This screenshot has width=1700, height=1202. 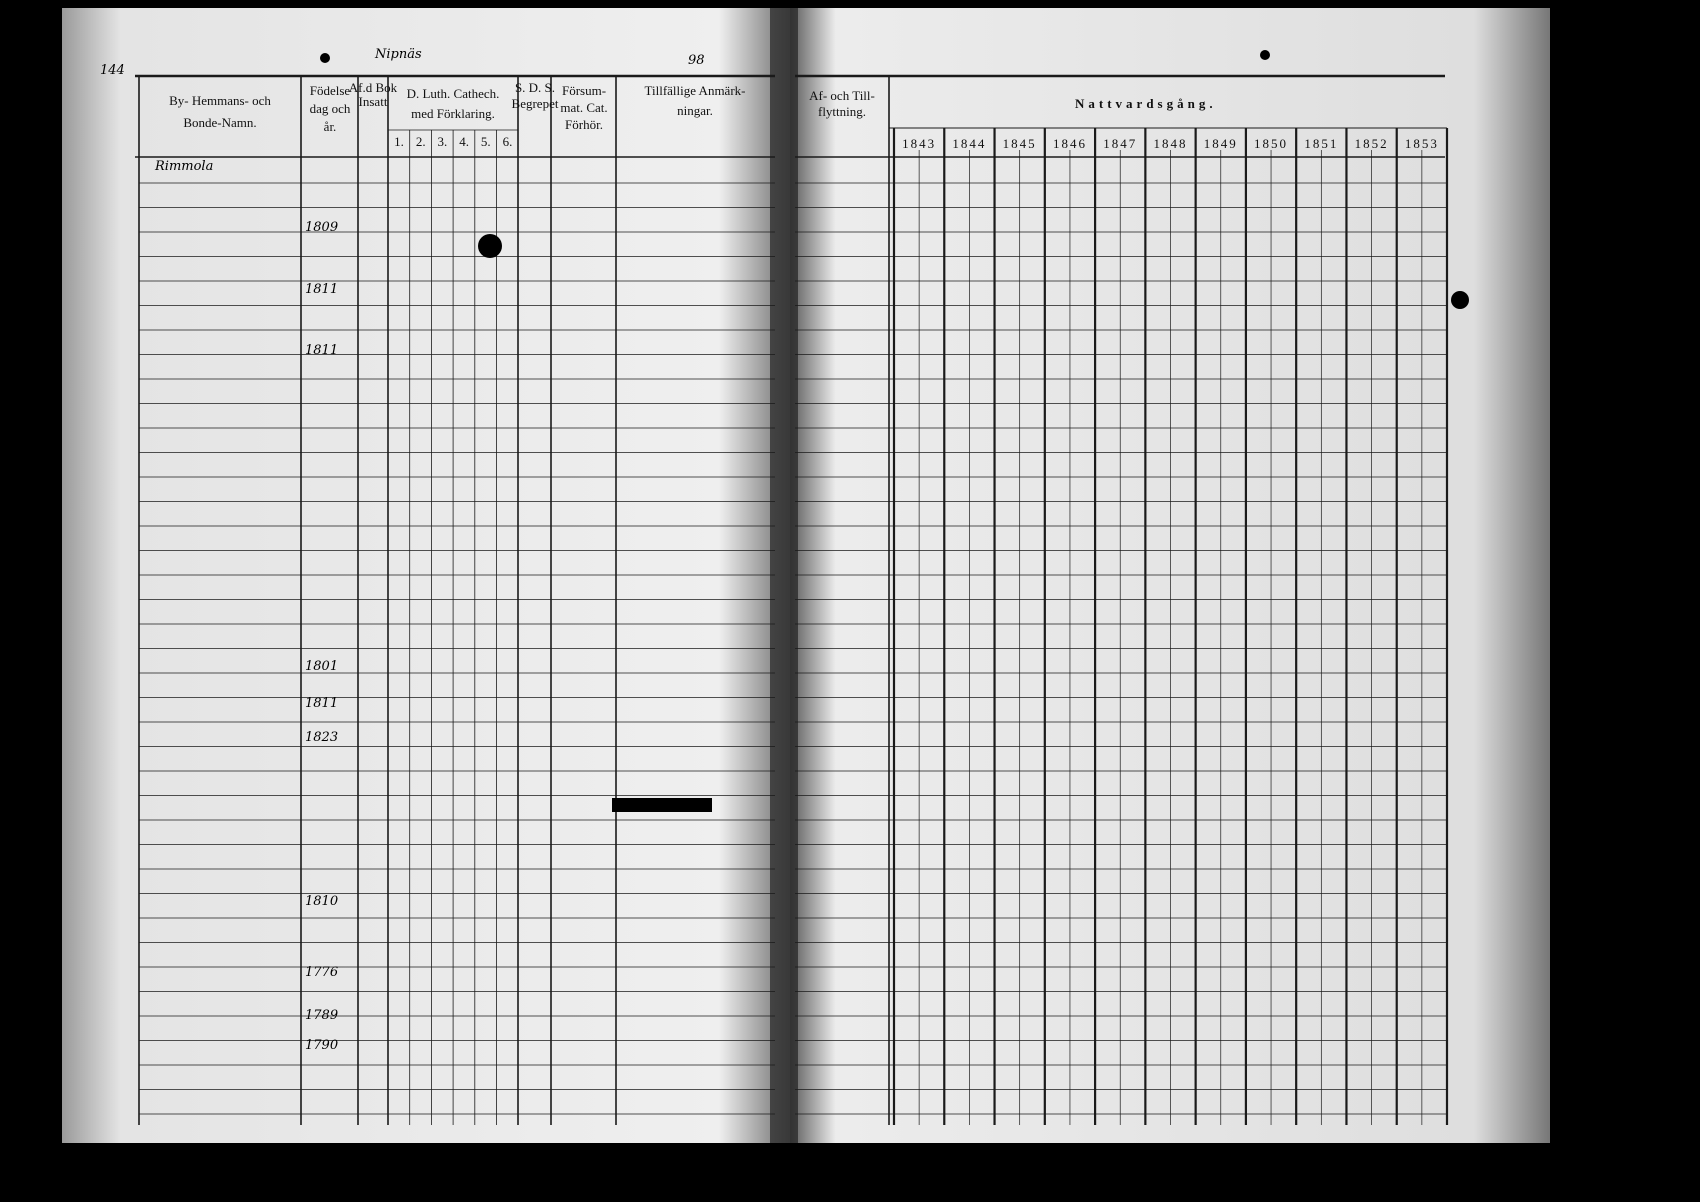 I want to click on column-header: Af.d Bok, so click(x=373, y=87).